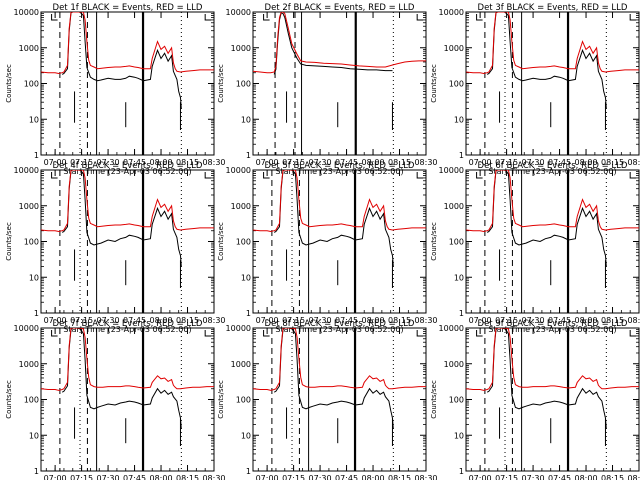  I want to click on chart-title: Det 3f BLACK = Events, RED = LLD, so click(553, 8).